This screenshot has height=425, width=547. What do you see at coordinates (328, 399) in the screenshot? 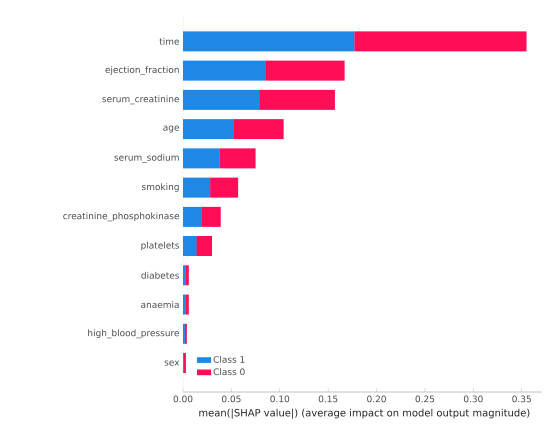
I see `x-tick-label: 0.15` at bounding box center [328, 399].